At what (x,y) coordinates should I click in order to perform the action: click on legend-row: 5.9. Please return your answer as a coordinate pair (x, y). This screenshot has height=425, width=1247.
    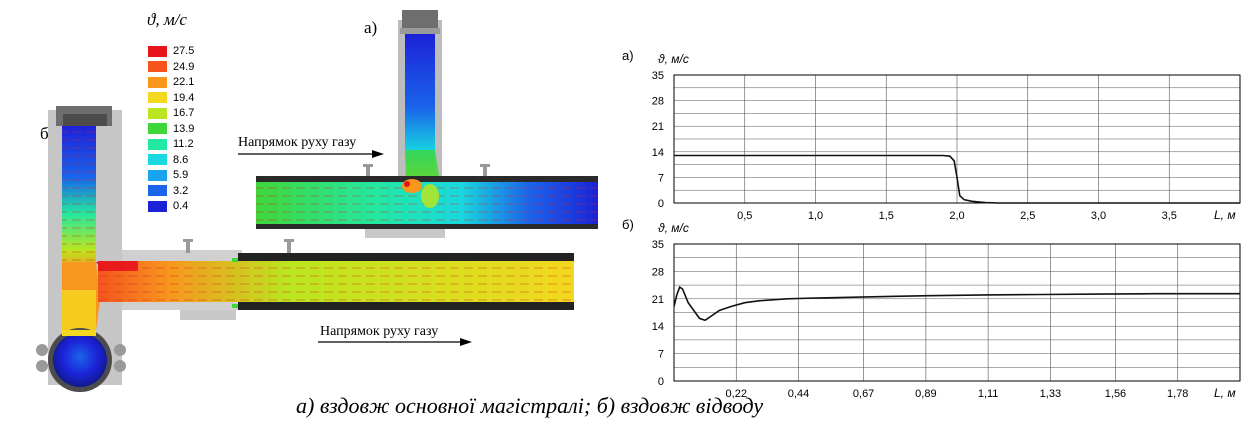
    Looking at the image, I should click on (168, 175).